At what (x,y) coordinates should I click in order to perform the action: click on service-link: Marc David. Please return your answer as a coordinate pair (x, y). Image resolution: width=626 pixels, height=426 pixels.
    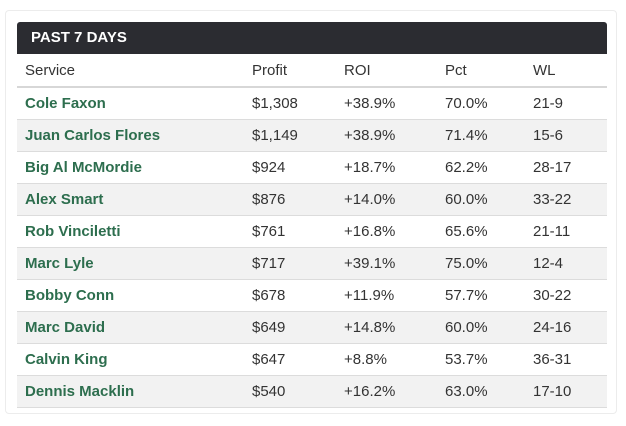
    Looking at the image, I should click on (134, 327).